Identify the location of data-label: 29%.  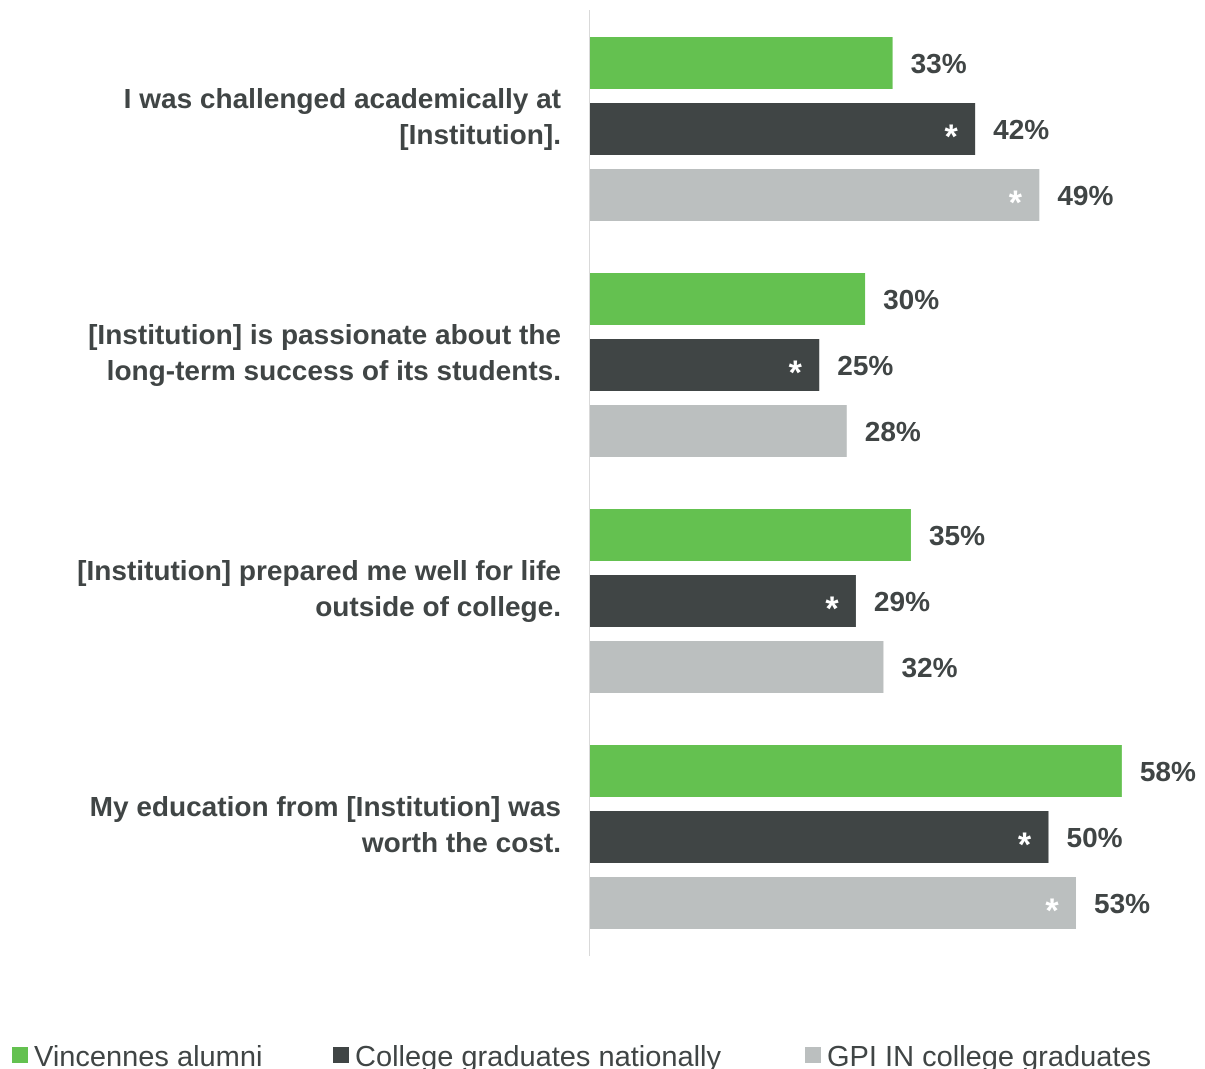
(902, 601).